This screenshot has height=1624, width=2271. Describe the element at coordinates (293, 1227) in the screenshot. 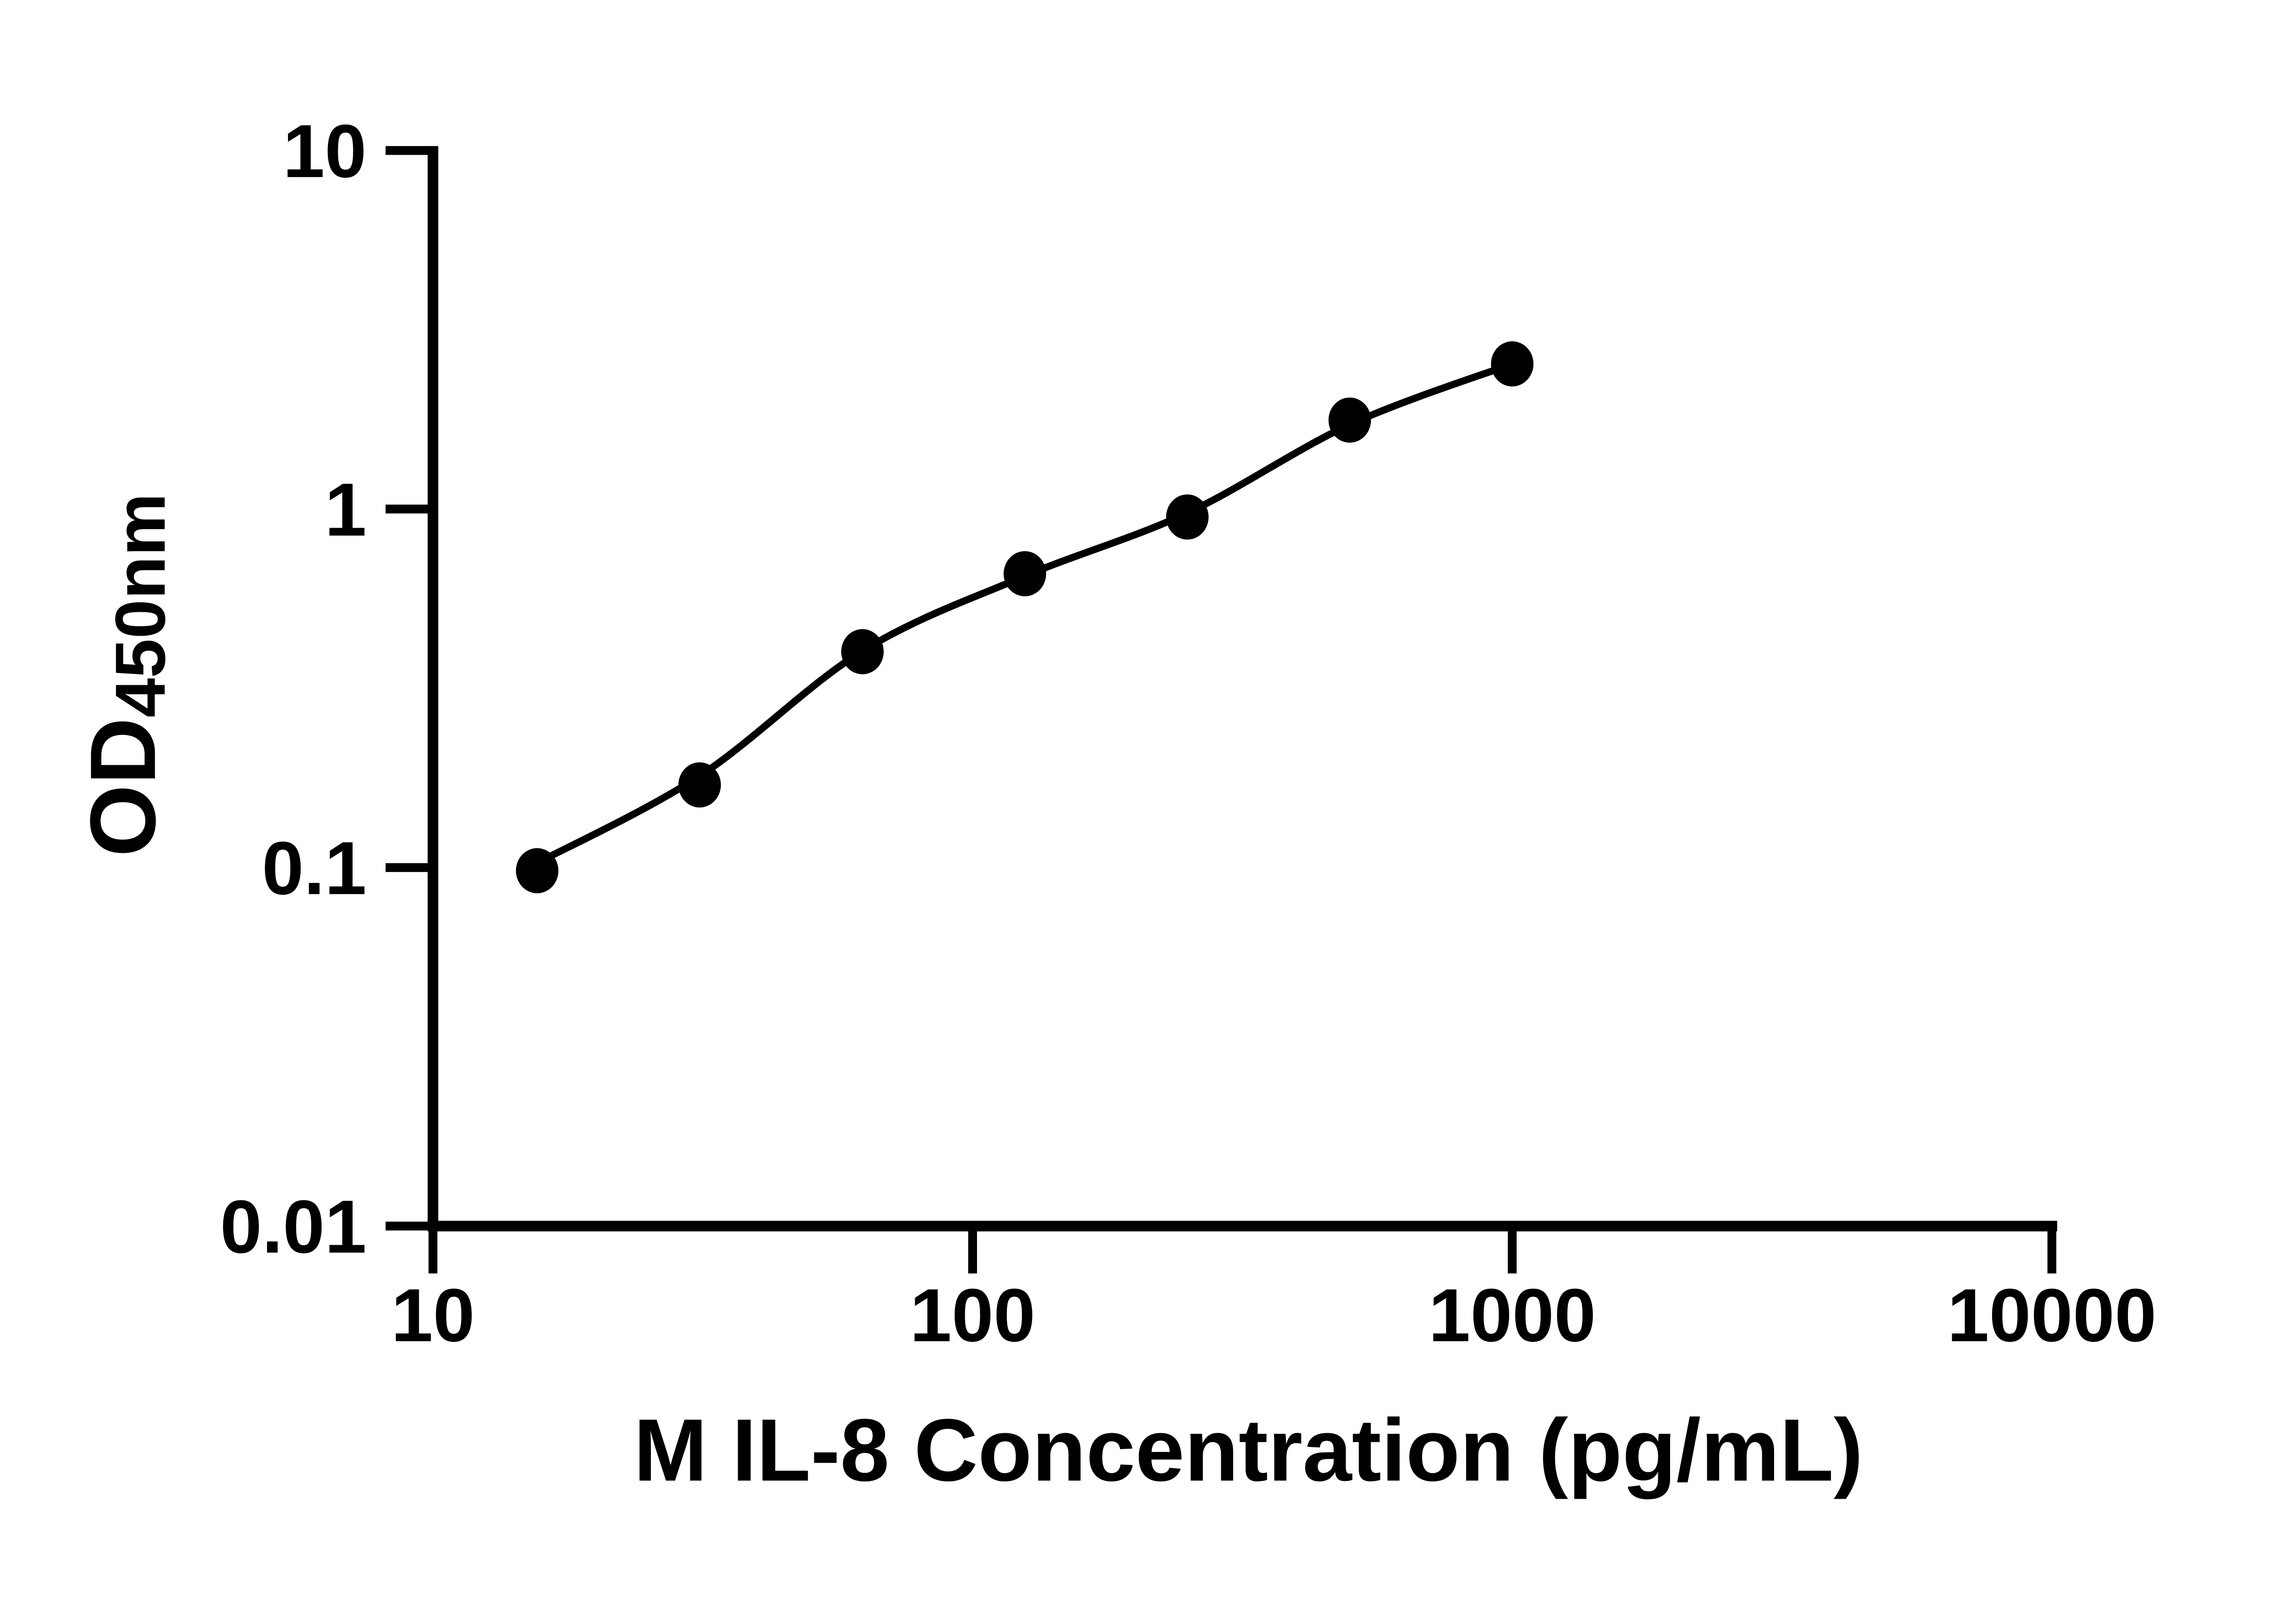

I see `y-tick-label: 0.01` at that location.